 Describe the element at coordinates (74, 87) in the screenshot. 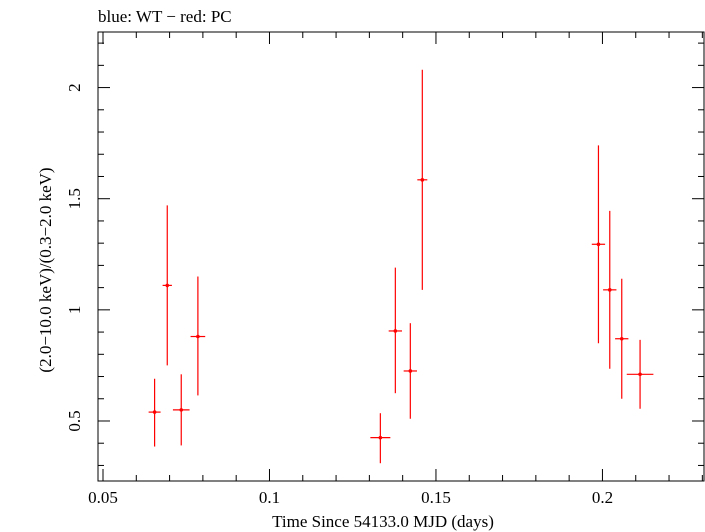

I see `y-tick-label: 2` at that location.